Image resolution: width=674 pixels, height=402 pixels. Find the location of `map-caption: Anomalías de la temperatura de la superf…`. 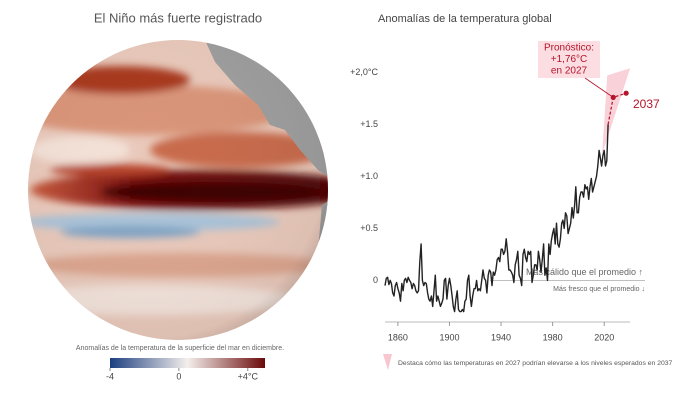

map-caption: Anomalías de la temperatura de la superf… is located at coordinates (180, 348).